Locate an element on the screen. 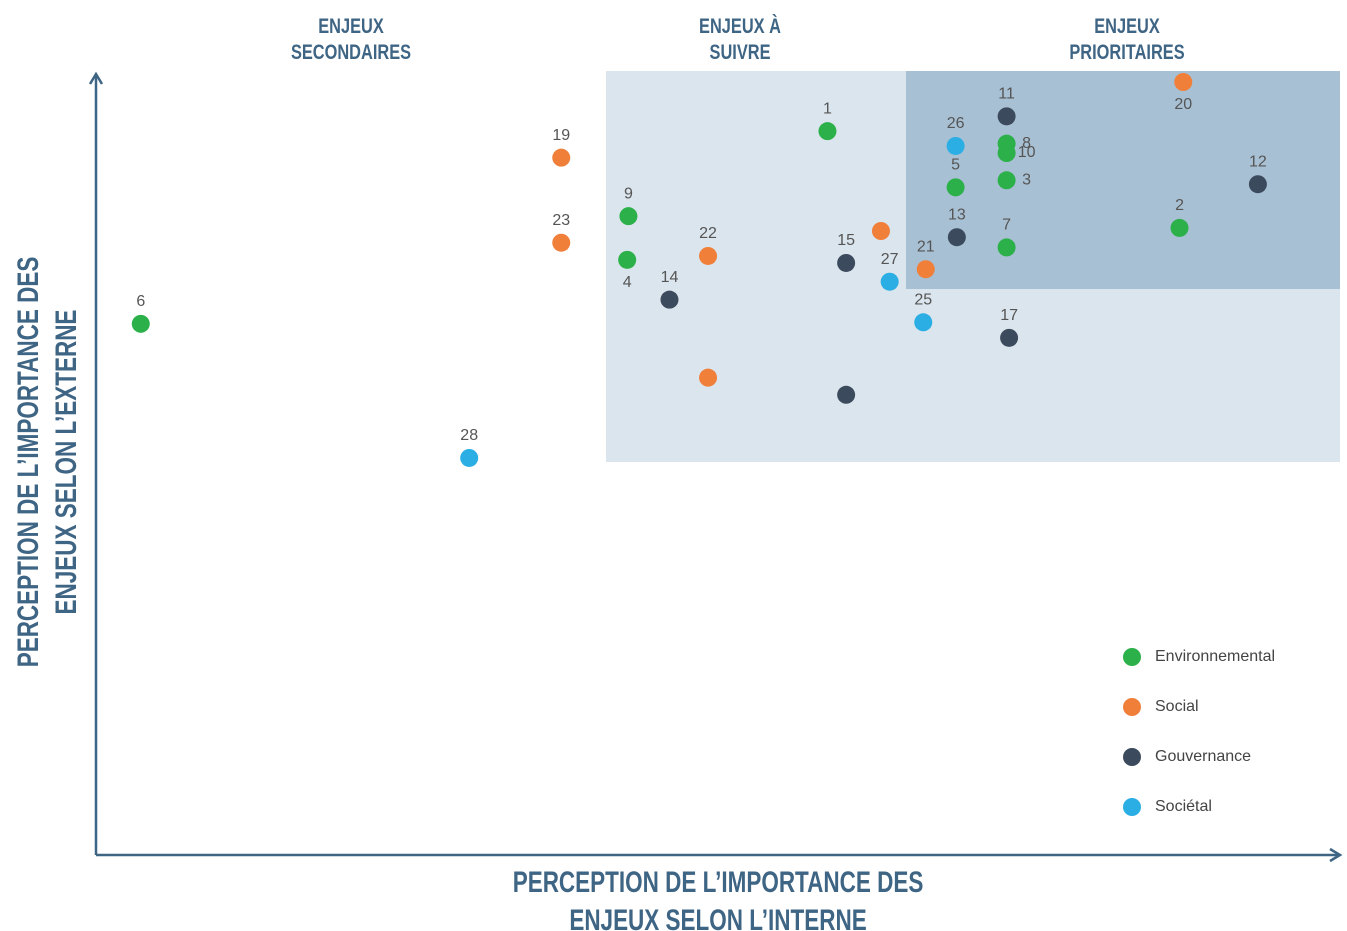  point-label: 23 is located at coordinates (561, 220).